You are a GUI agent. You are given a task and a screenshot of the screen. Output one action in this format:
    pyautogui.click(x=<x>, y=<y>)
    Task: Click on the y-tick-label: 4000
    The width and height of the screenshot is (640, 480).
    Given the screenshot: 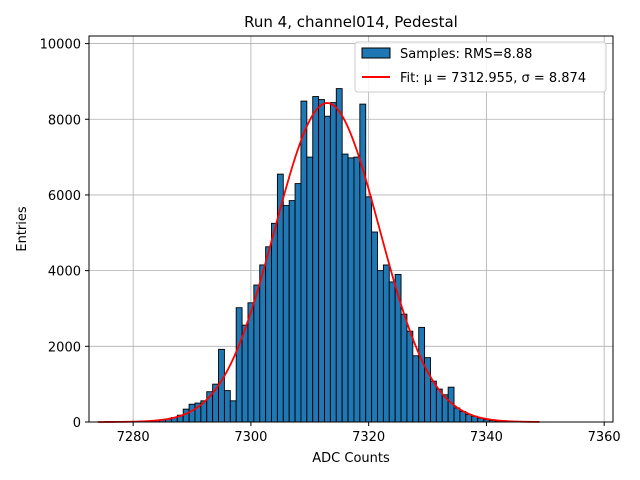 What is the action you would take?
    pyautogui.click(x=64, y=272)
    